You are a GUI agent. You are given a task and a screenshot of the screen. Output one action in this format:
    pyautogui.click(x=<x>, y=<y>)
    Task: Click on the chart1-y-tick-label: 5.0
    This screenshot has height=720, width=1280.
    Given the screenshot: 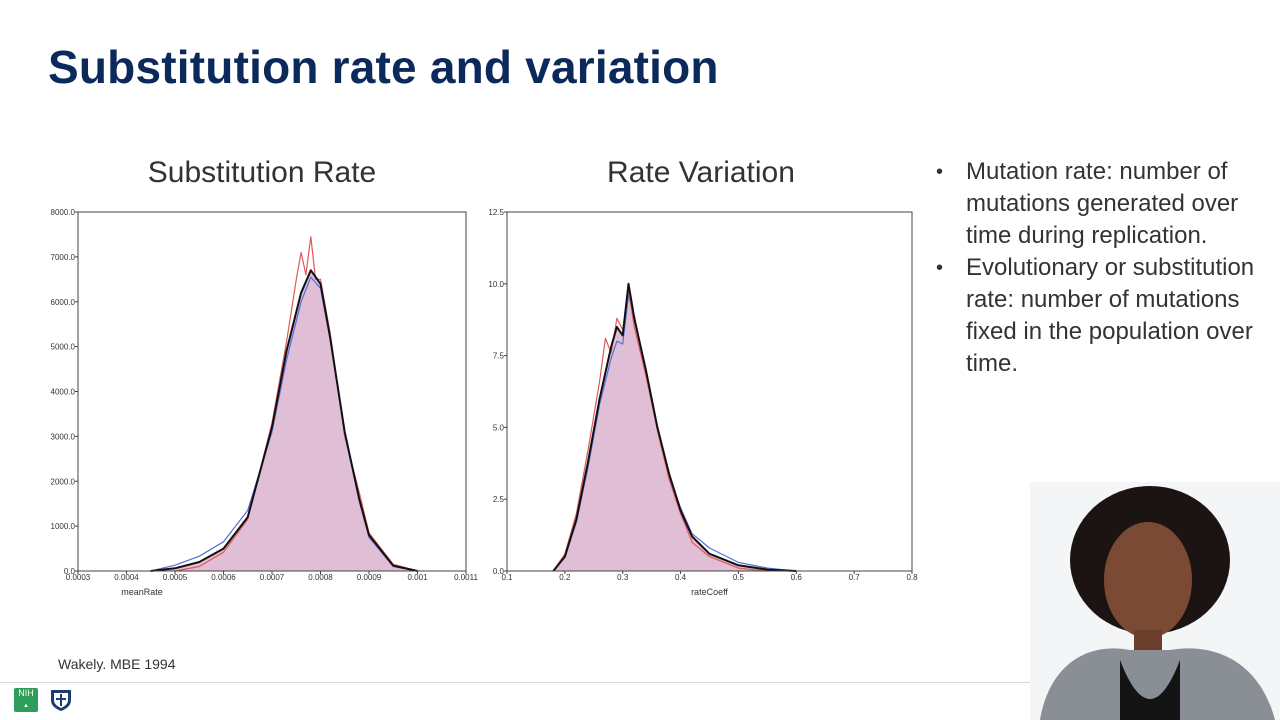 What is the action you would take?
    pyautogui.click(x=499, y=427)
    